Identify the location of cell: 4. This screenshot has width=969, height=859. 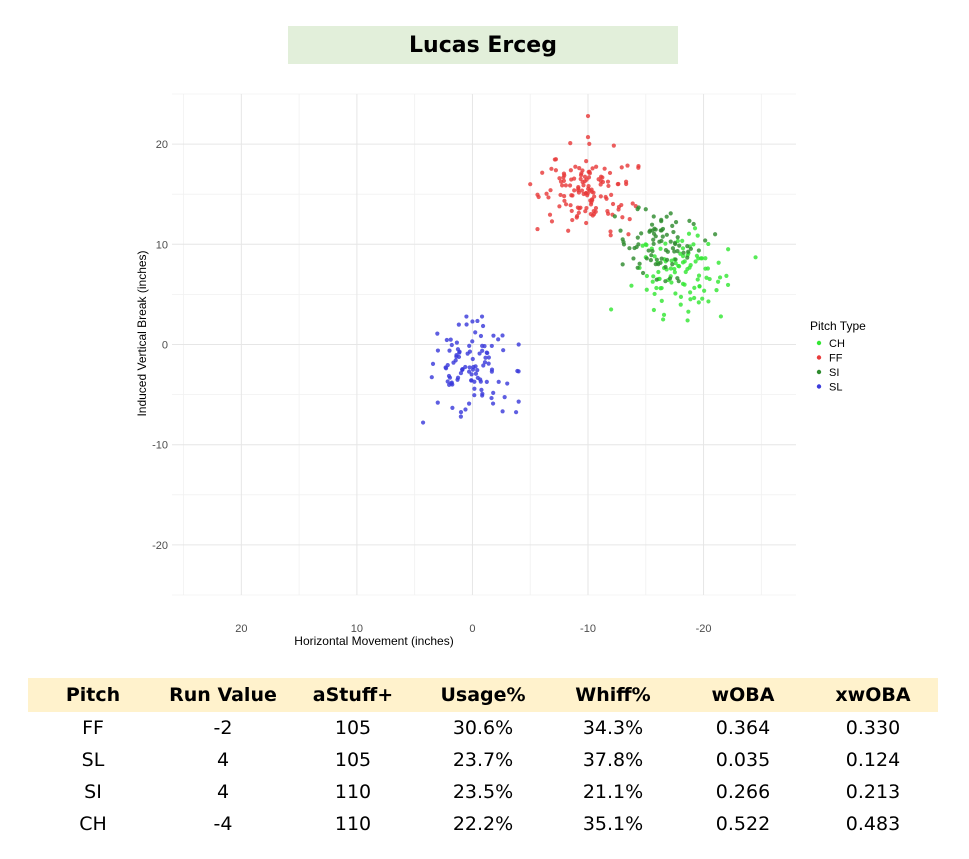
(223, 792).